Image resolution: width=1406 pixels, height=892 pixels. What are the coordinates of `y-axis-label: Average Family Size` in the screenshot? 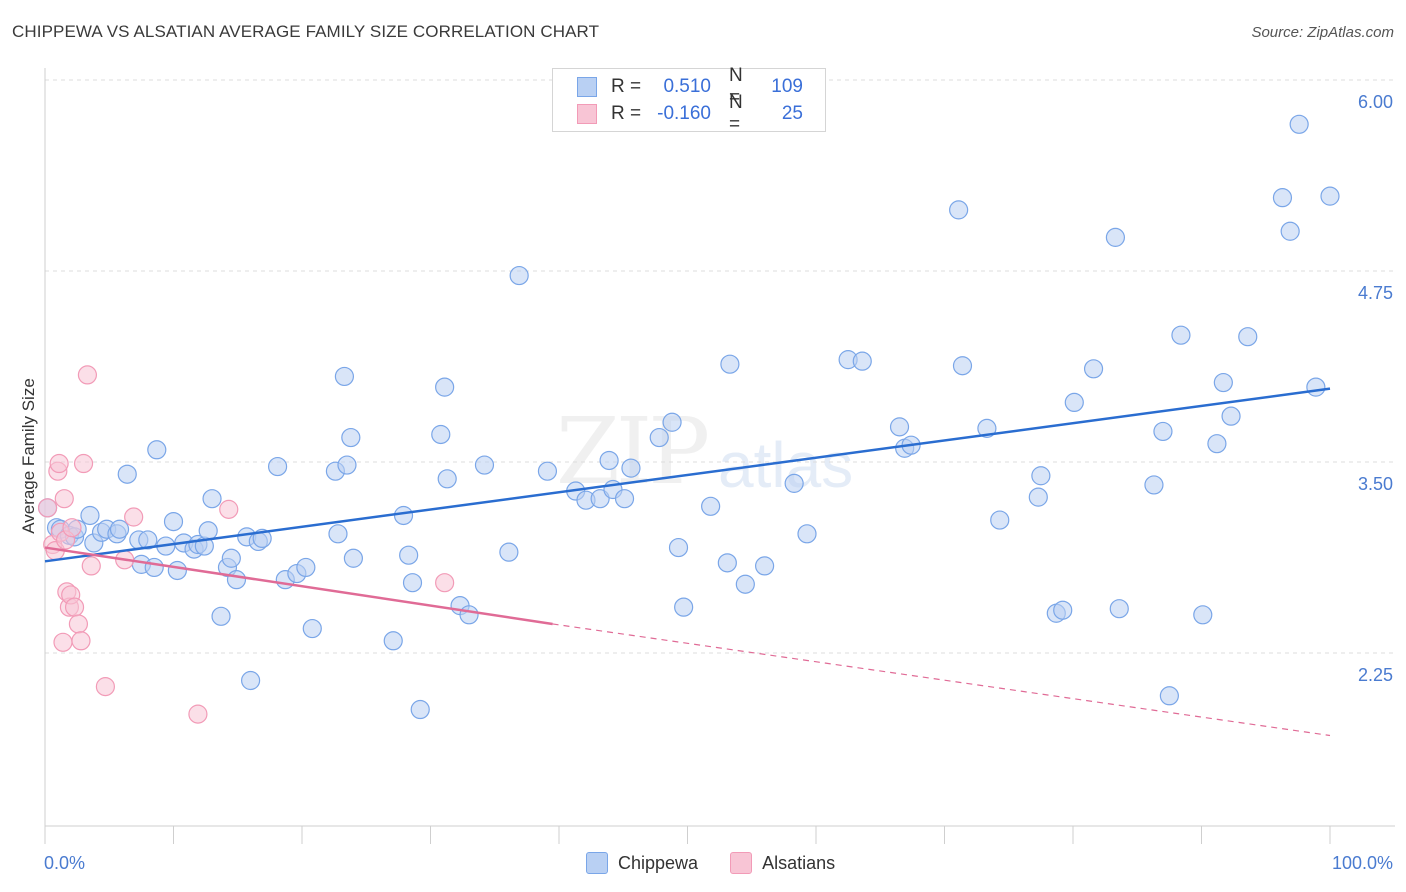 It's located at (28, 456).